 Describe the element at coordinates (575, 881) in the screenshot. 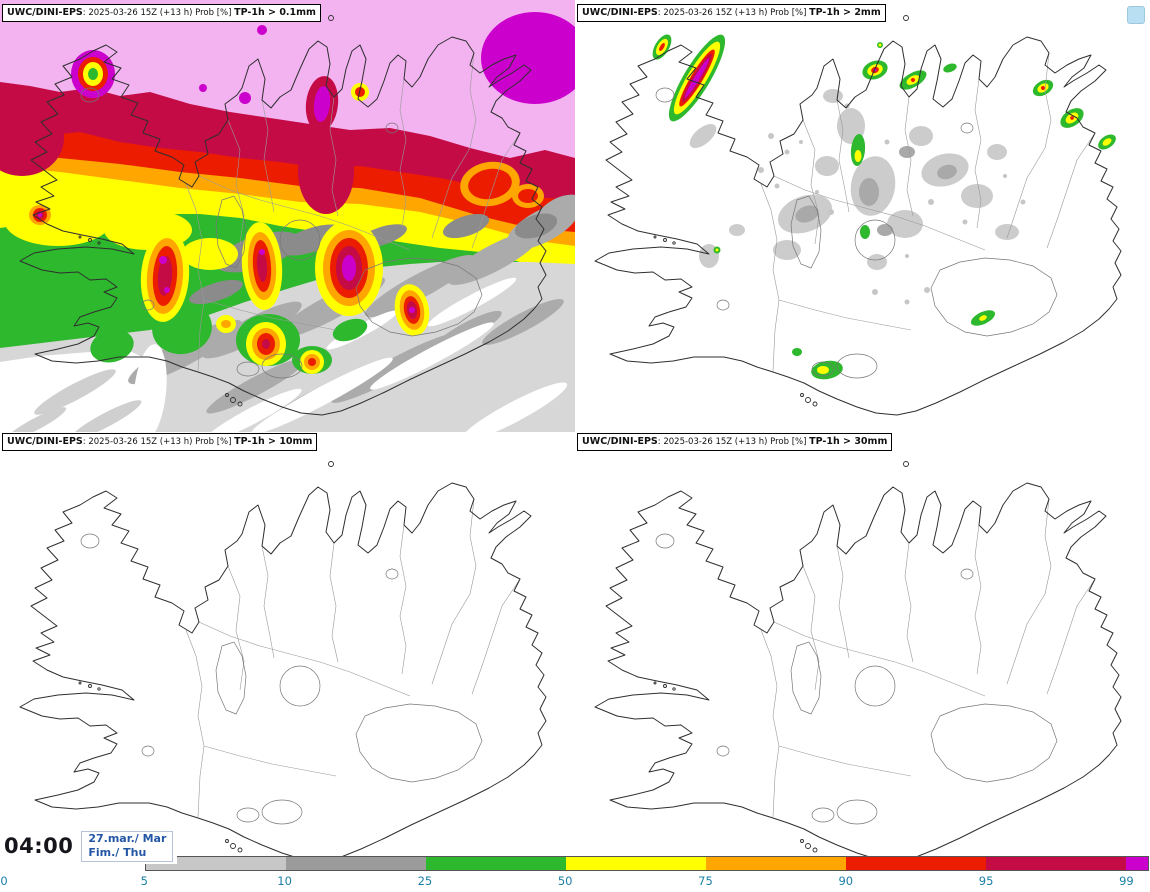

I see `colorbar-tick-labels: 0 5 10 25 50 75 90 95 99` at that location.